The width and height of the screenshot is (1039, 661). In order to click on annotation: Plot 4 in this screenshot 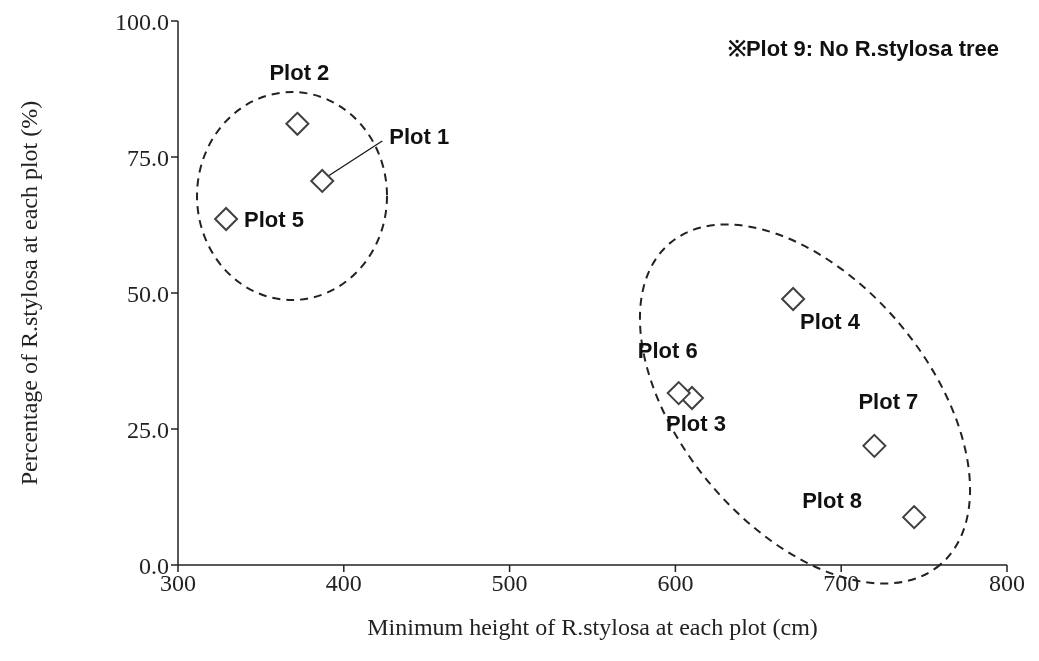, I will do `click(830, 322)`.